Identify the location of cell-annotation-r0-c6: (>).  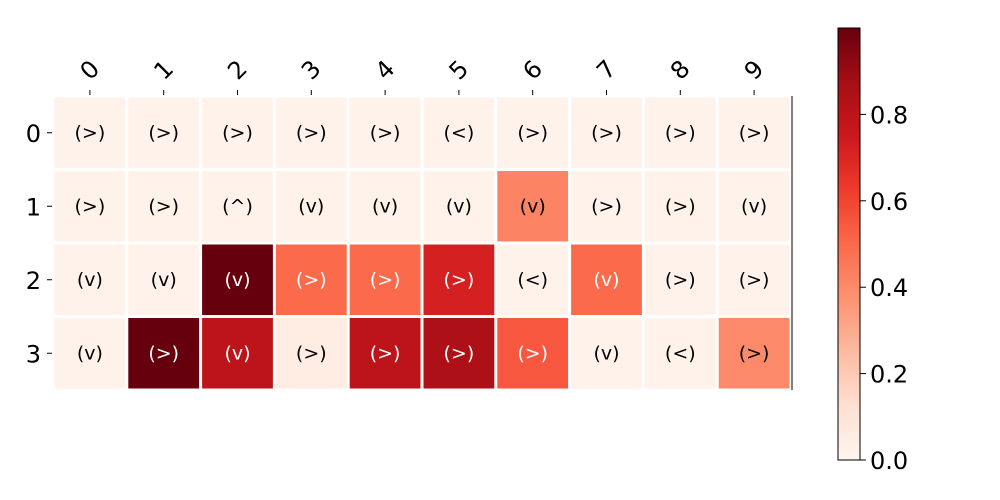
(532, 133).